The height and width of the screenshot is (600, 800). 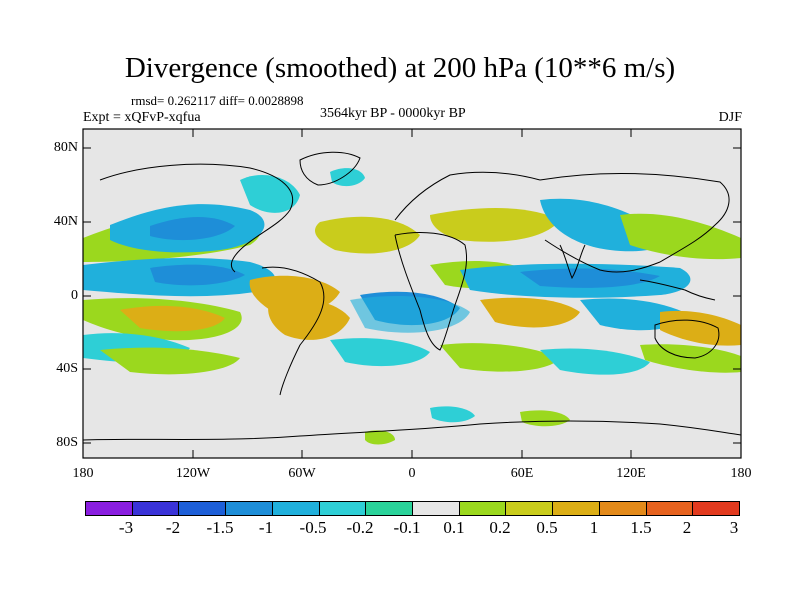 What do you see at coordinates (500, 527) in the screenshot?
I see `colorbar-label: 0.2` at bounding box center [500, 527].